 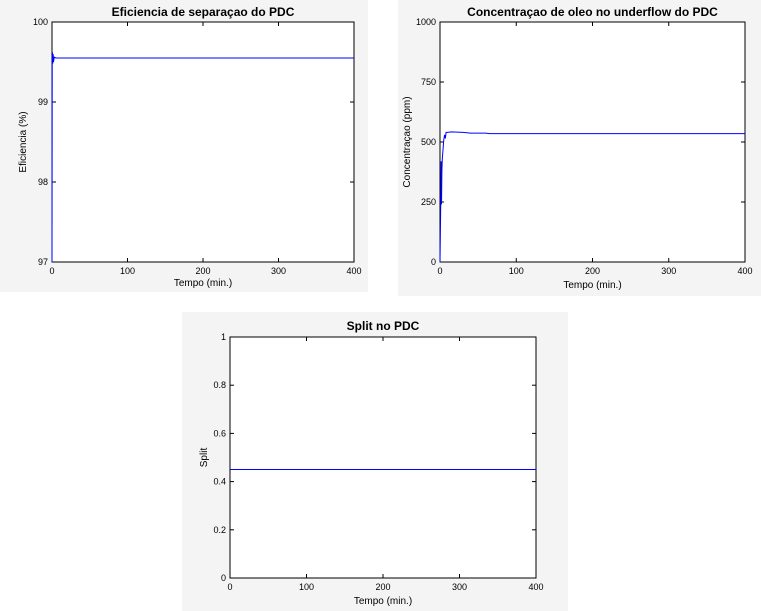 I want to click on chart-2-series-line, so click(x=592, y=197).